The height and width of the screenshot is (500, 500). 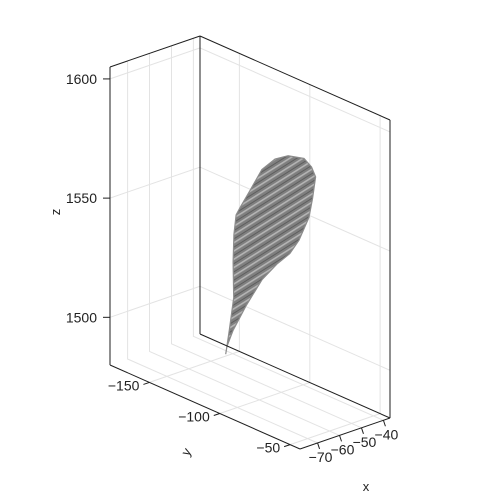 What do you see at coordinates (387, 434) in the screenshot?
I see `x-tick-label: −40` at bounding box center [387, 434].